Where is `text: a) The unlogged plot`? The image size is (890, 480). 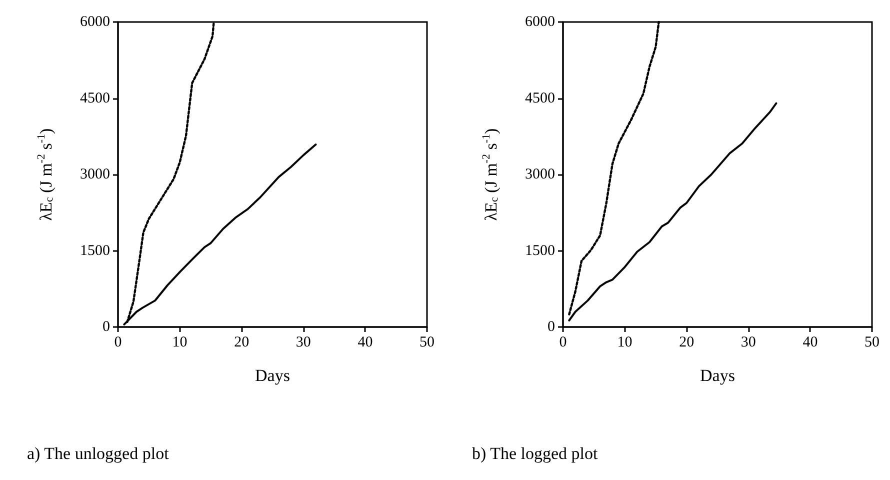
text: a) The unlogged plot is located at coordinates (98, 453).